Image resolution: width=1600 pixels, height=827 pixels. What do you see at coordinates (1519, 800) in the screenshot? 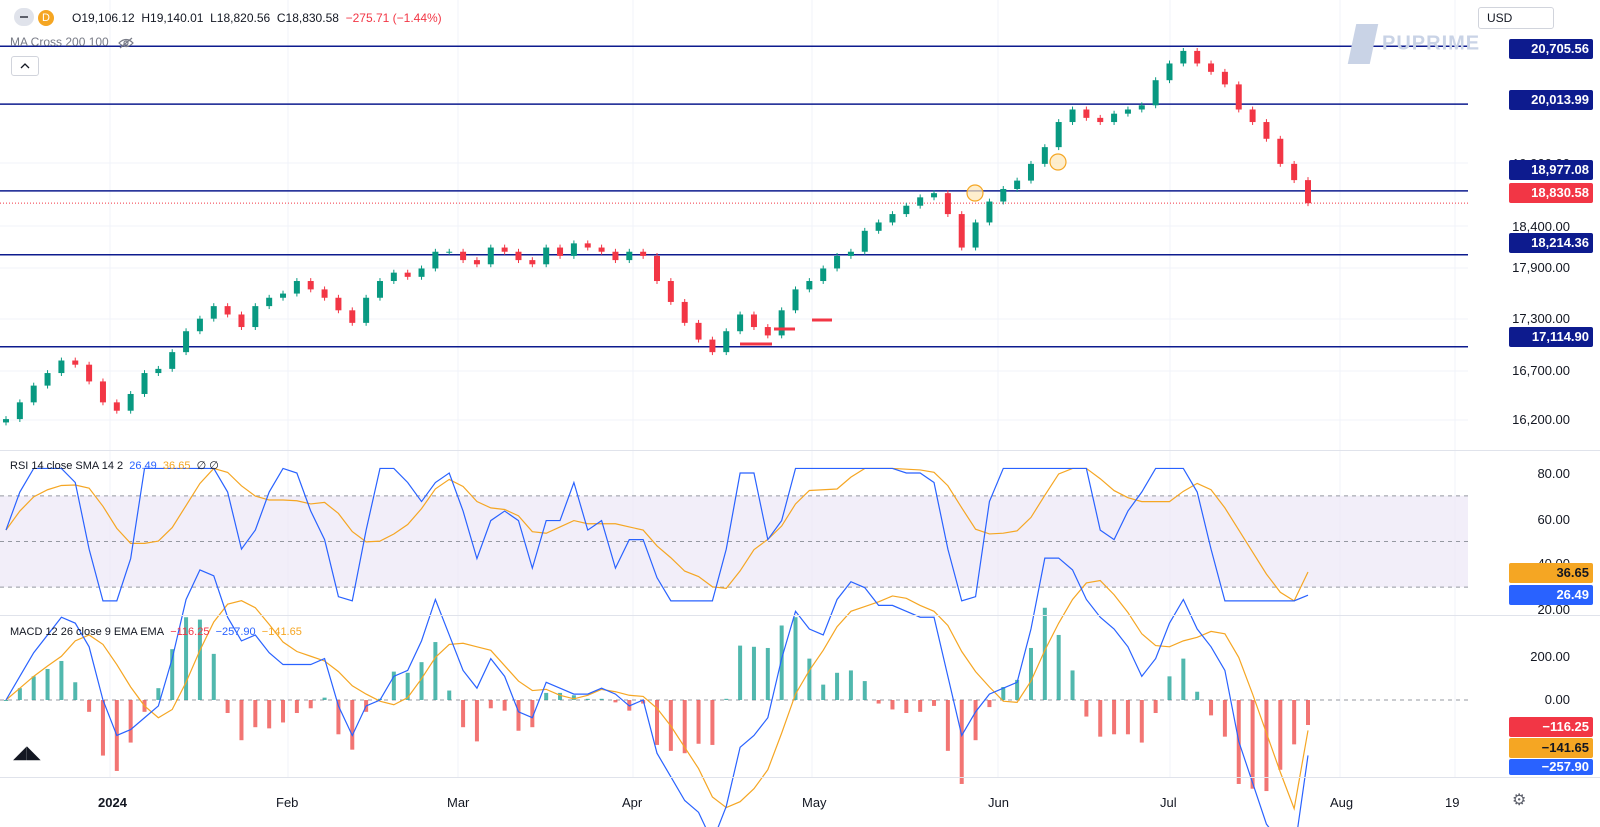
I see `settings-gear-icon: ⚙` at bounding box center [1519, 800].